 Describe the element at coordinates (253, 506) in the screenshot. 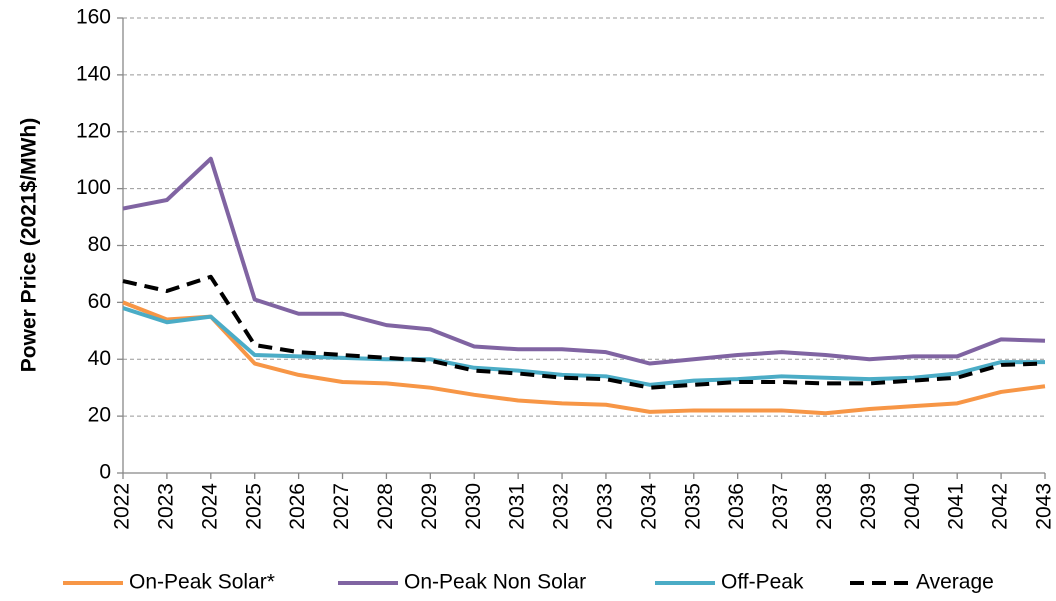

I see `x-tick-label: 2025` at that location.